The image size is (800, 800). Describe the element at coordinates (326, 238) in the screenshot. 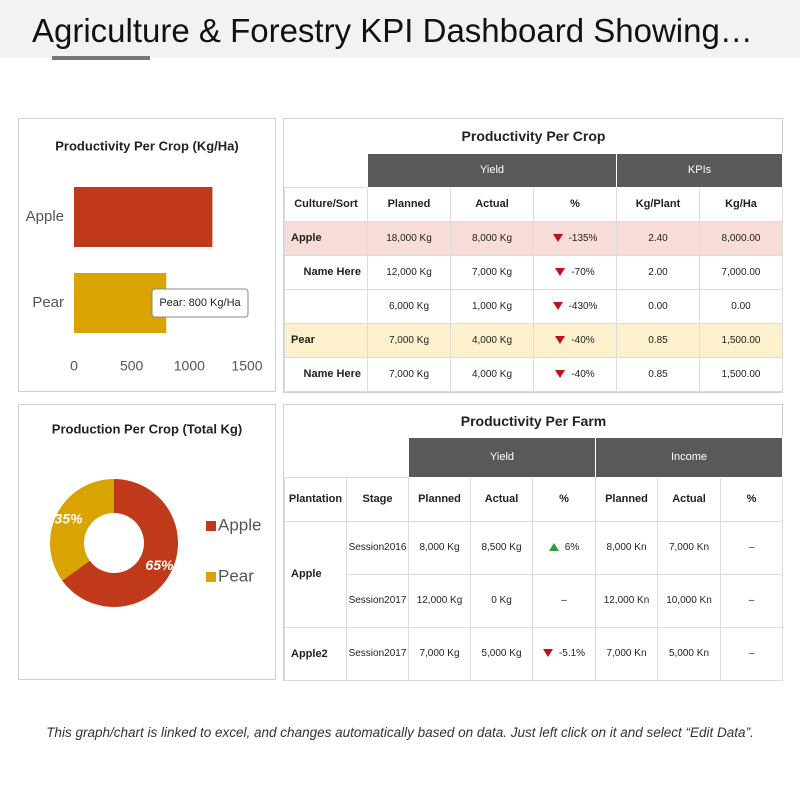

I see `table-cell: Apple` at that location.